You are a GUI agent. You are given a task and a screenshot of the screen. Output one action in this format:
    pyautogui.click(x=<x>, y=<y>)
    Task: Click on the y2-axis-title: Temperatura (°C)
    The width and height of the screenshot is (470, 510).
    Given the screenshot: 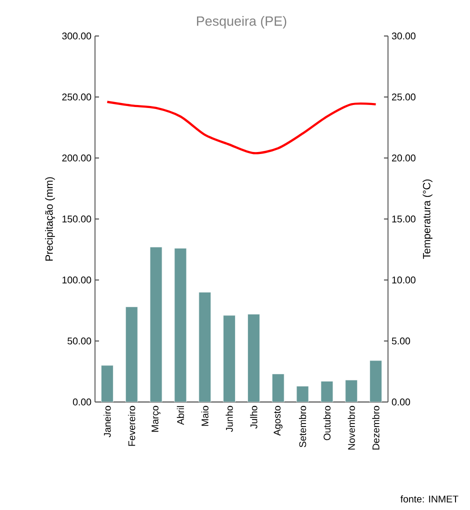 What is the action you would take?
    pyautogui.click(x=427, y=219)
    